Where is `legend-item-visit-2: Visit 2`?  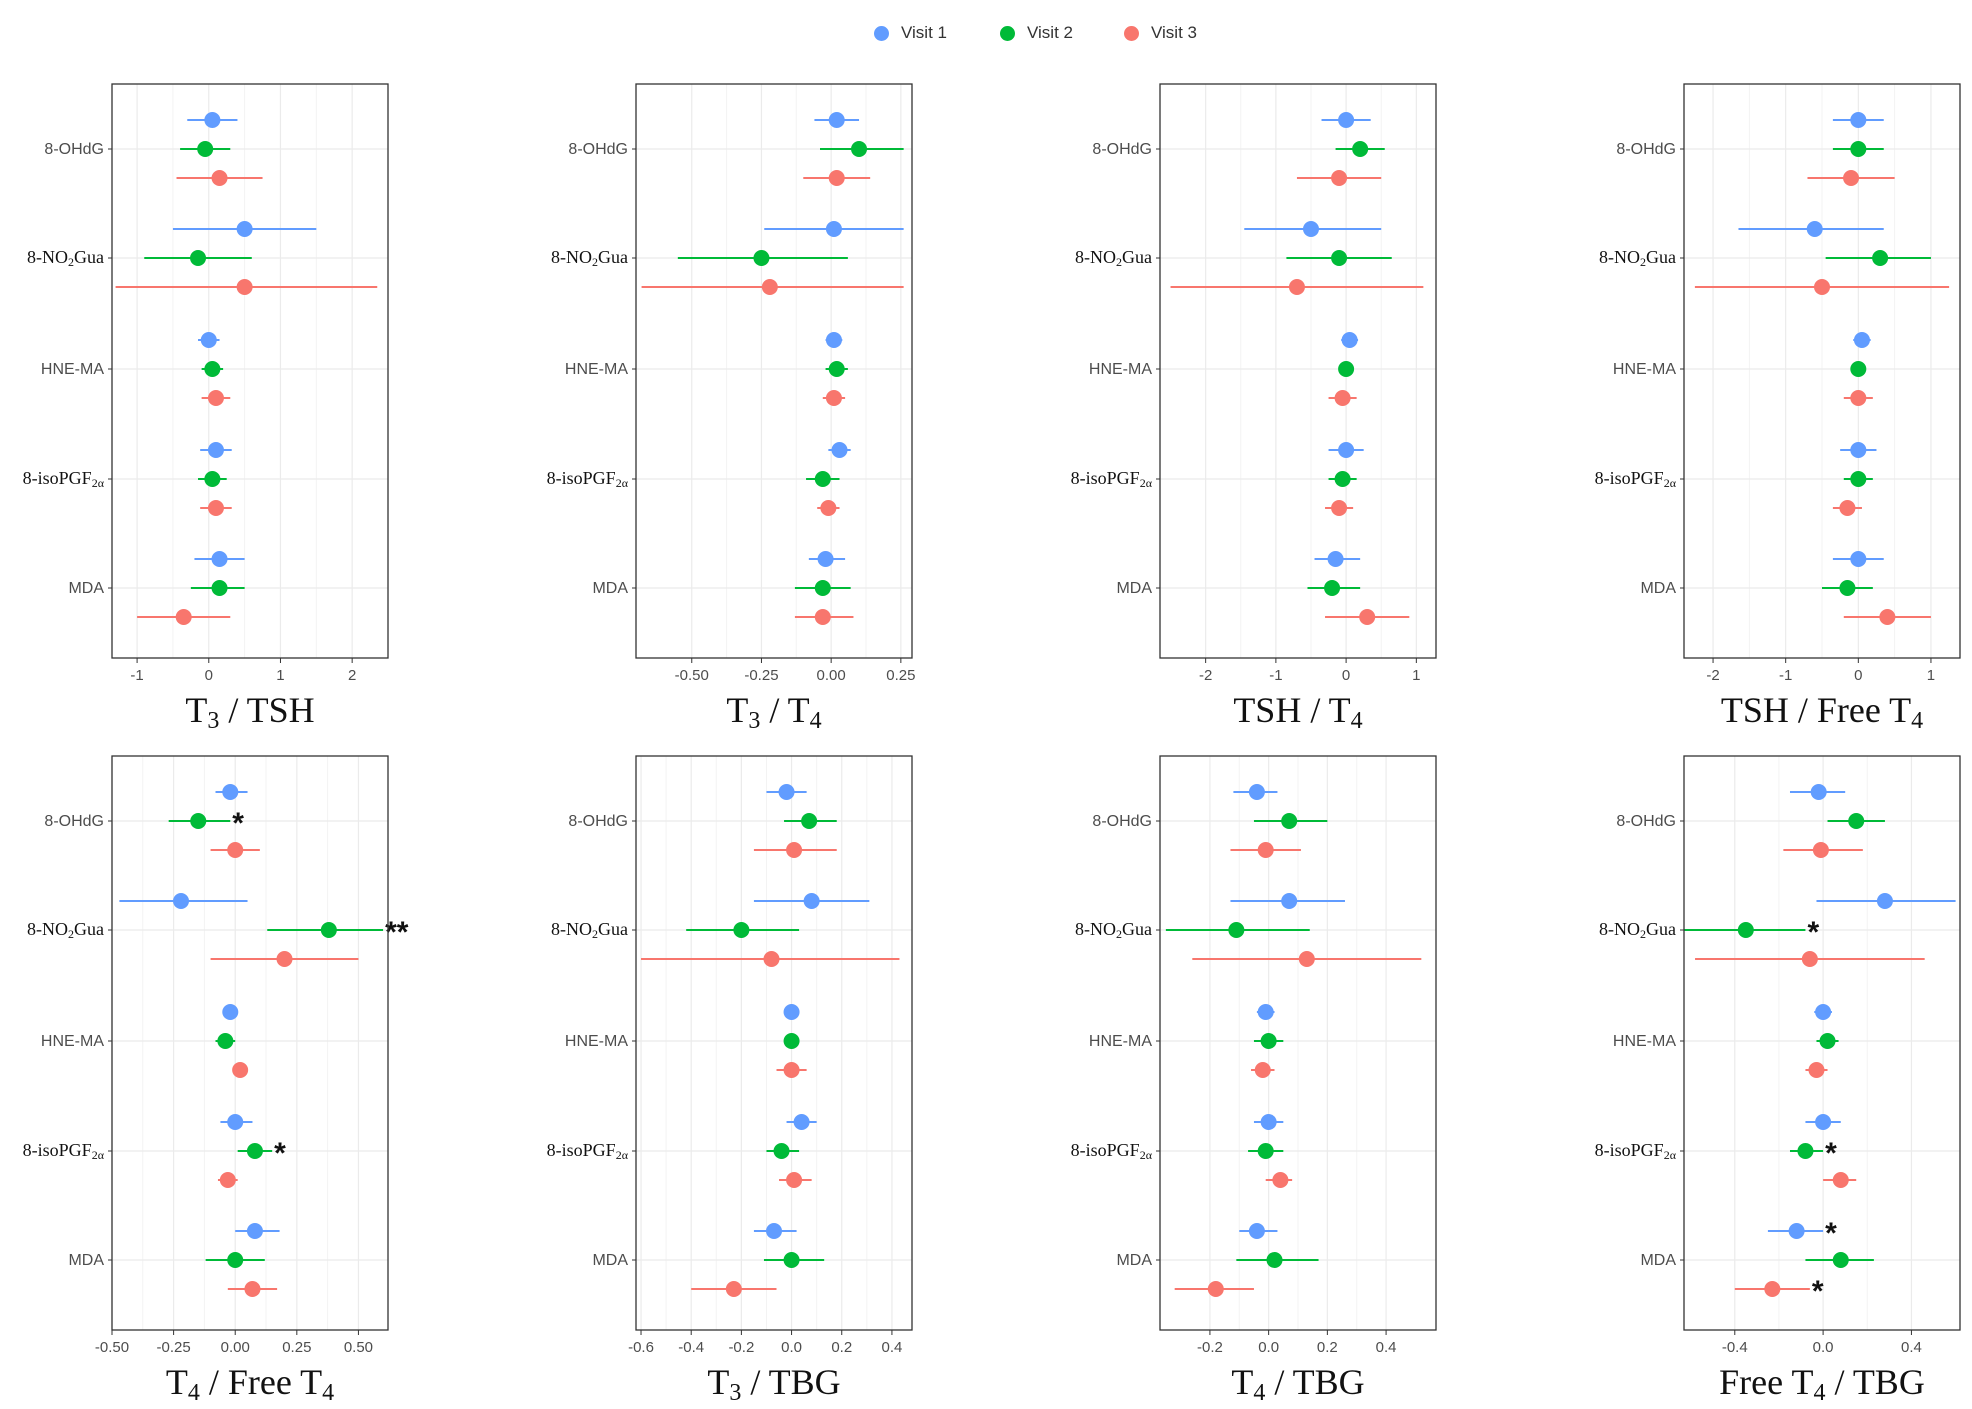 legend-item-visit-2: Visit 2 is located at coordinates (1036, 33).